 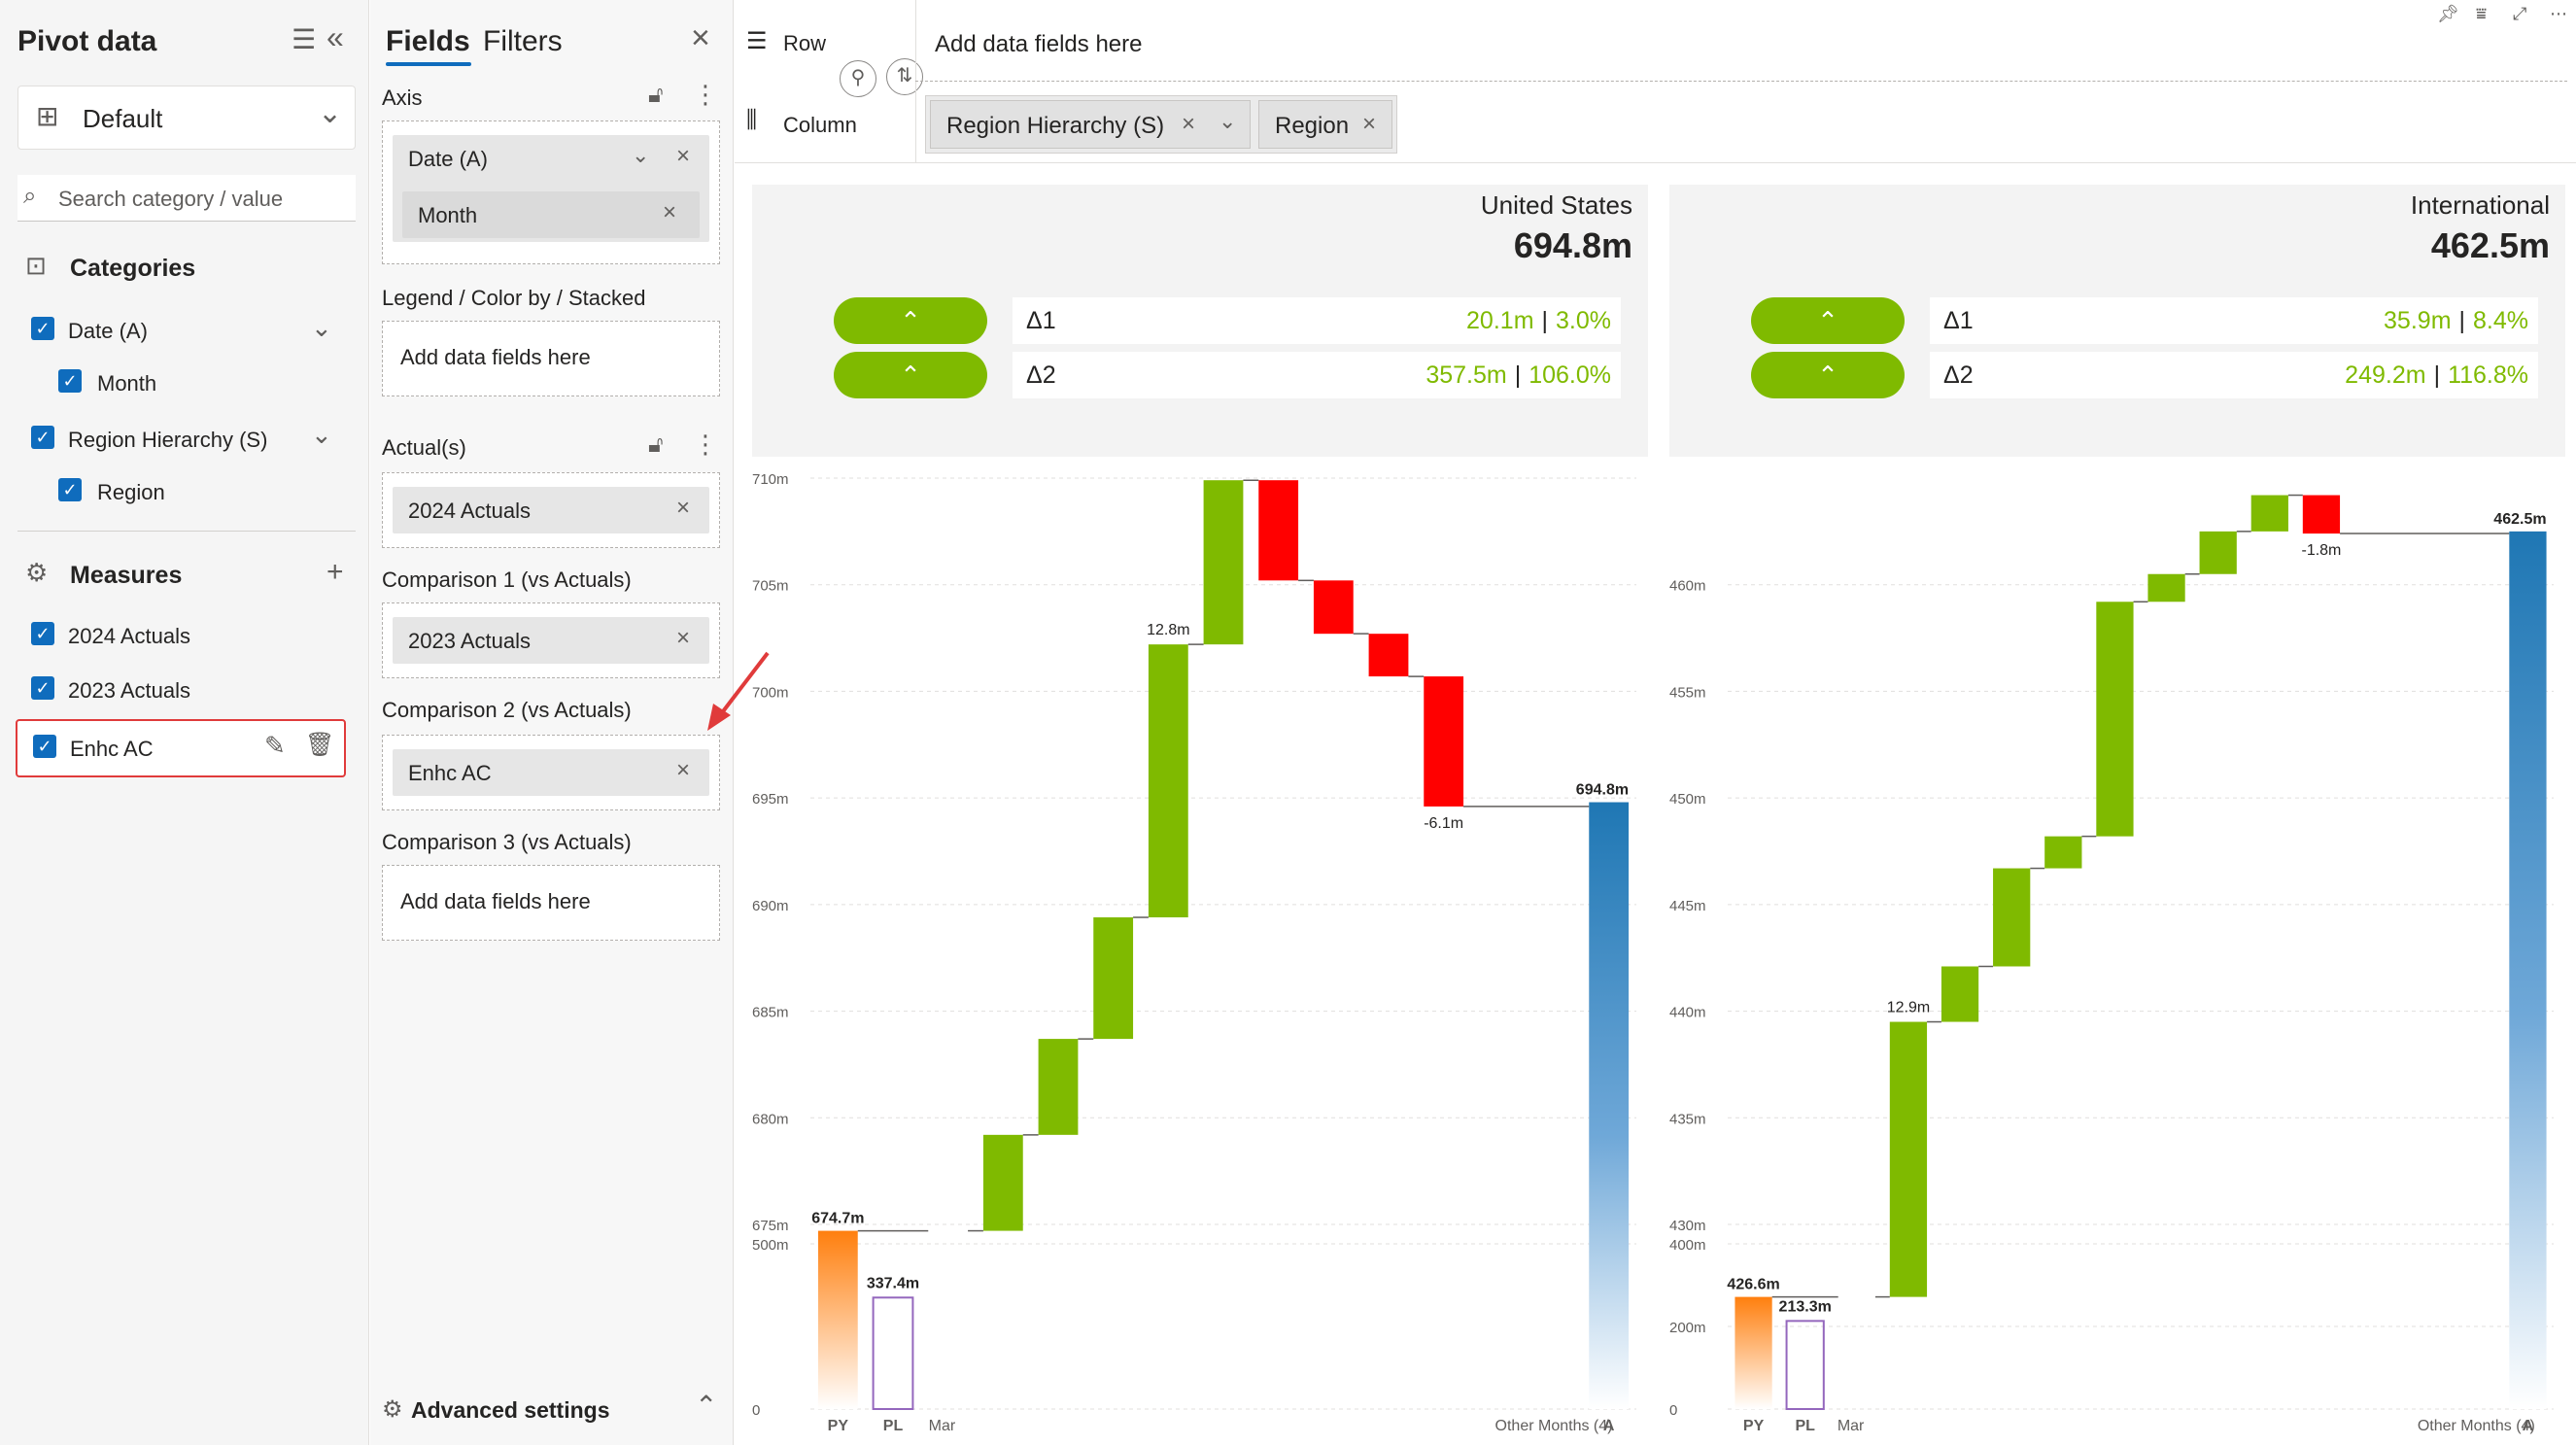 I want to click on y-tick-label: 675m, so click(x=770, y=1226).